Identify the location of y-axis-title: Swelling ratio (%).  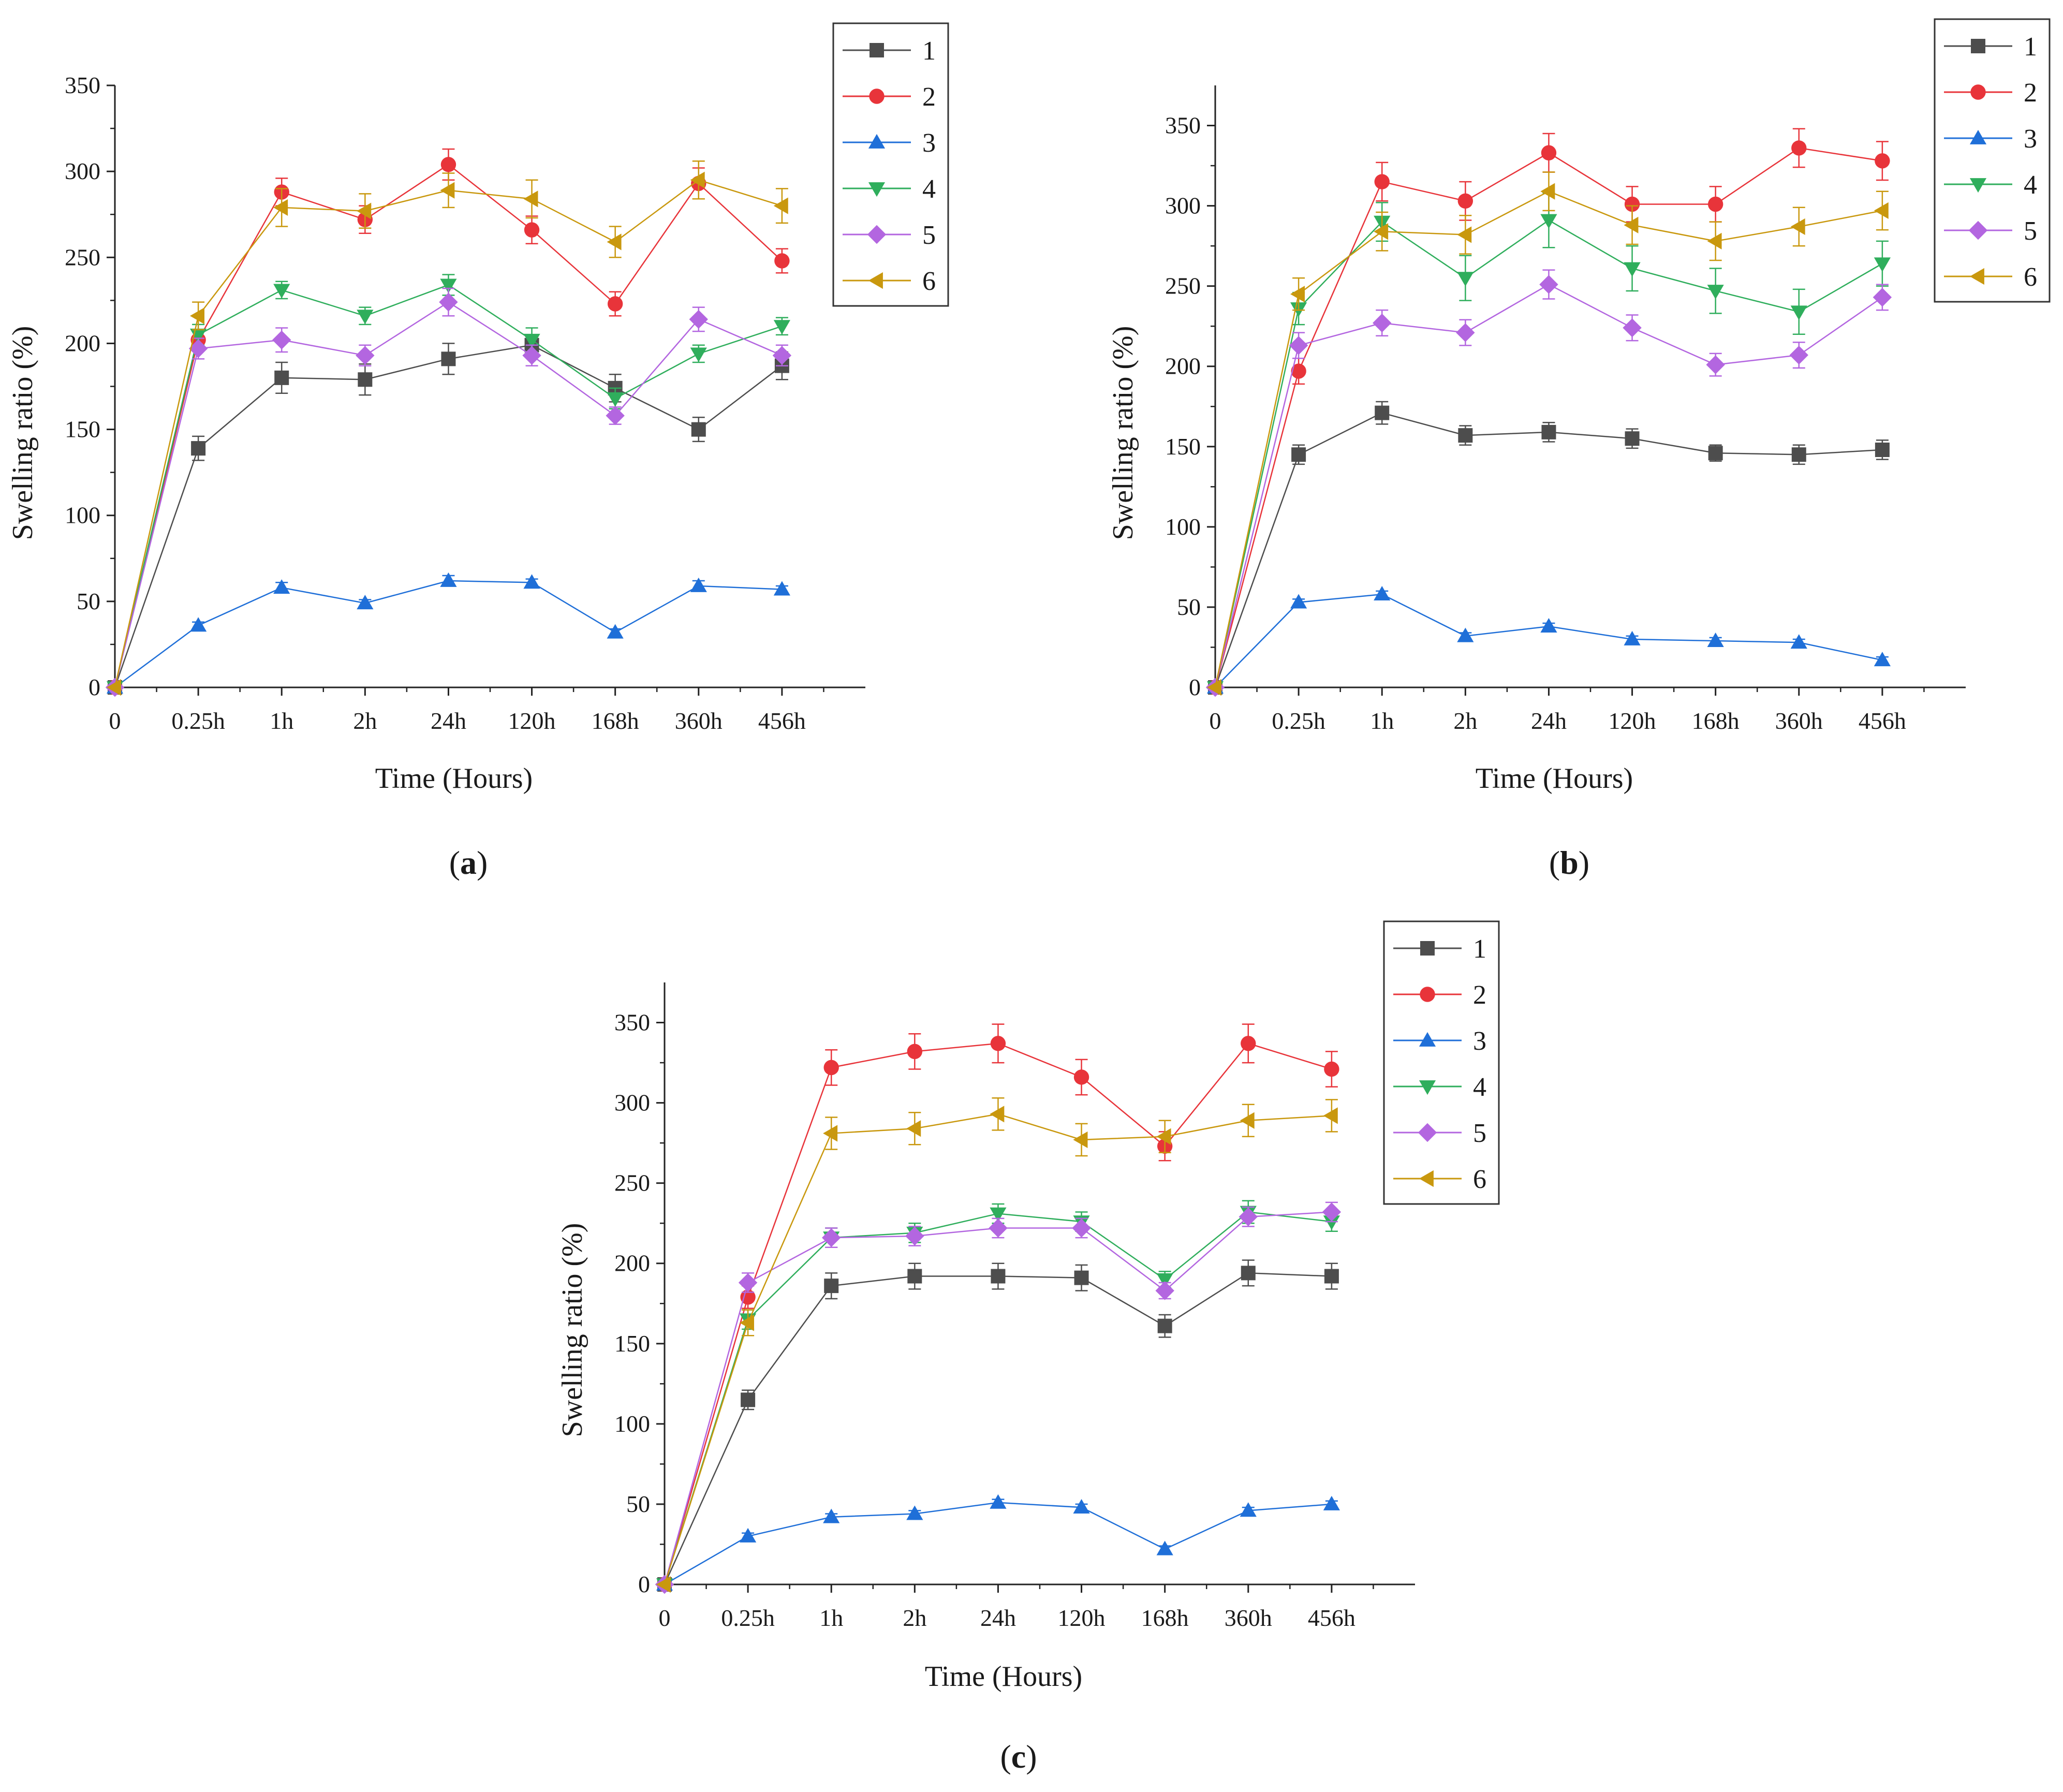
(1123, 433).